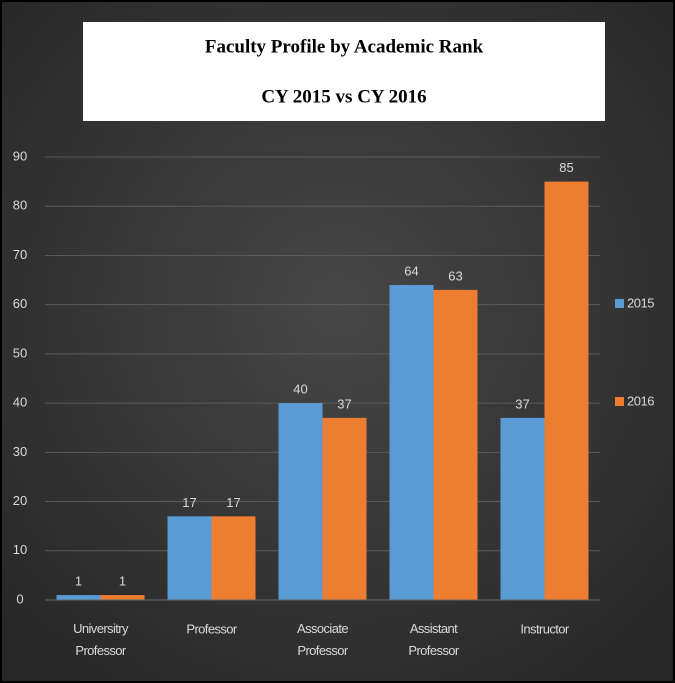 The width and height of the screenshot is (675, 683). I want to click on y-tick-label: 80, so click(20, 205).